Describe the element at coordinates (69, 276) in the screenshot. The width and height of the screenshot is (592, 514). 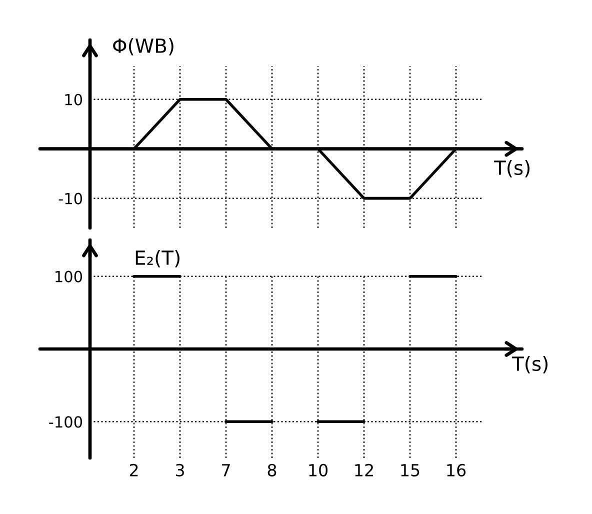
I see `y-tick-label: 100` at that location.